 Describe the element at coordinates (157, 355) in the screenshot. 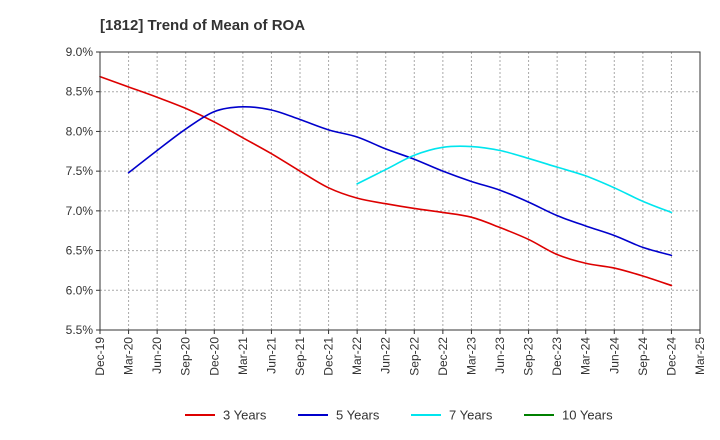

I see `x-tick-label: Jun-20` at that location.